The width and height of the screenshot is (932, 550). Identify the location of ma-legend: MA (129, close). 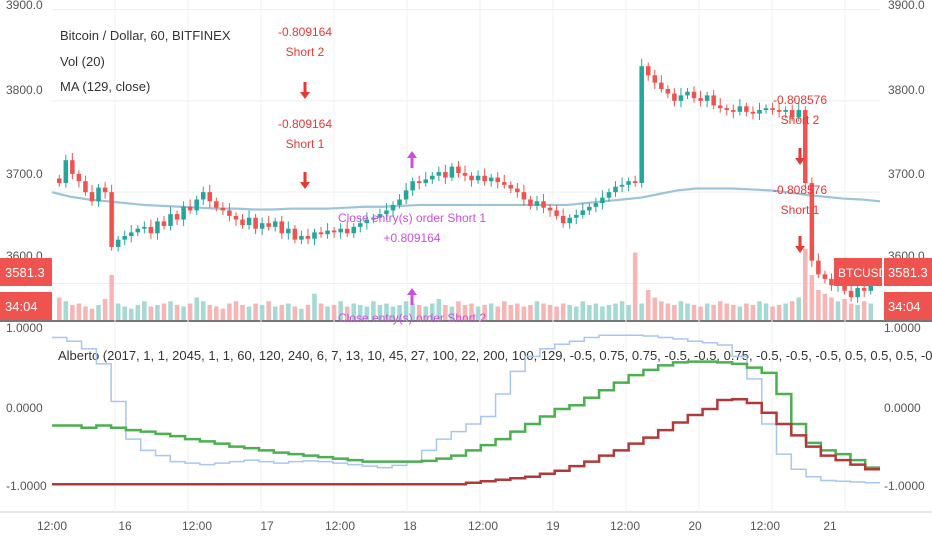
(105, 86).